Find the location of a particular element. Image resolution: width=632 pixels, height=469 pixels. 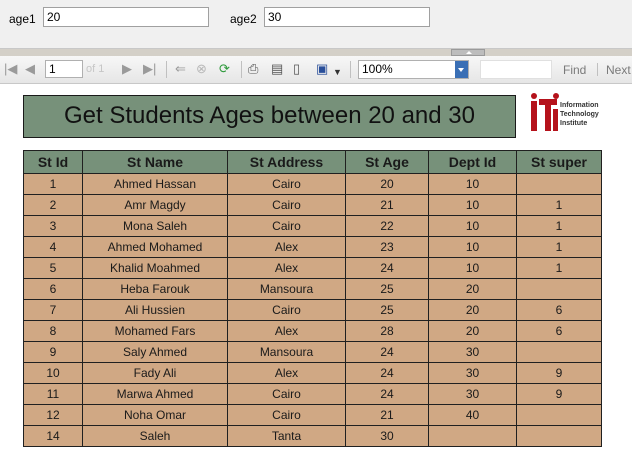

find-input is located at coordinates (516, 69).